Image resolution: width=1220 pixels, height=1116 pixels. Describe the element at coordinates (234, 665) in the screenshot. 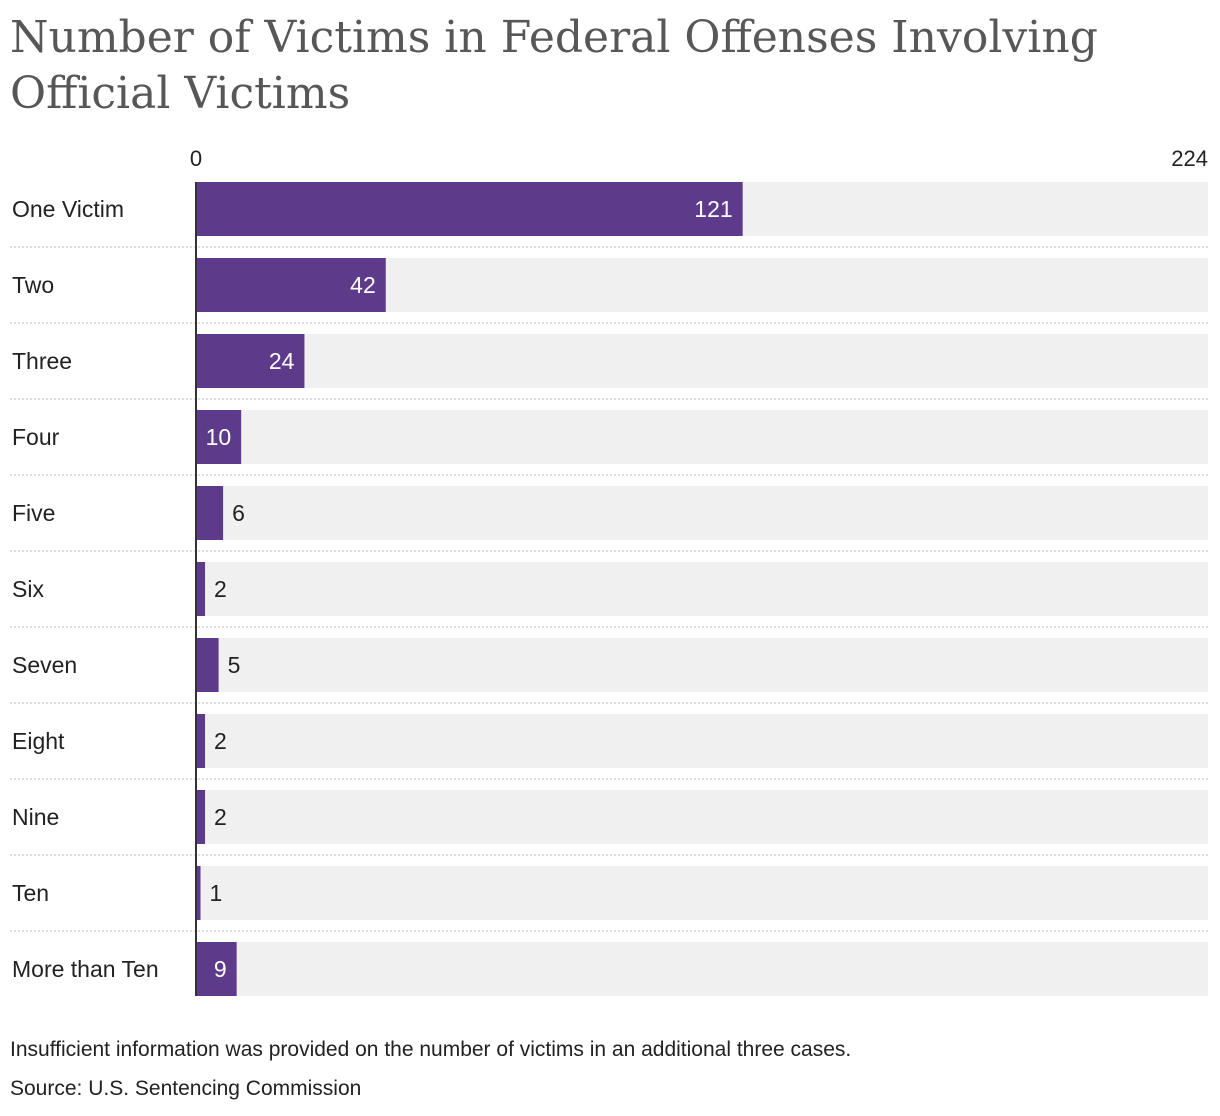

I see `value-label: 5` at that location.